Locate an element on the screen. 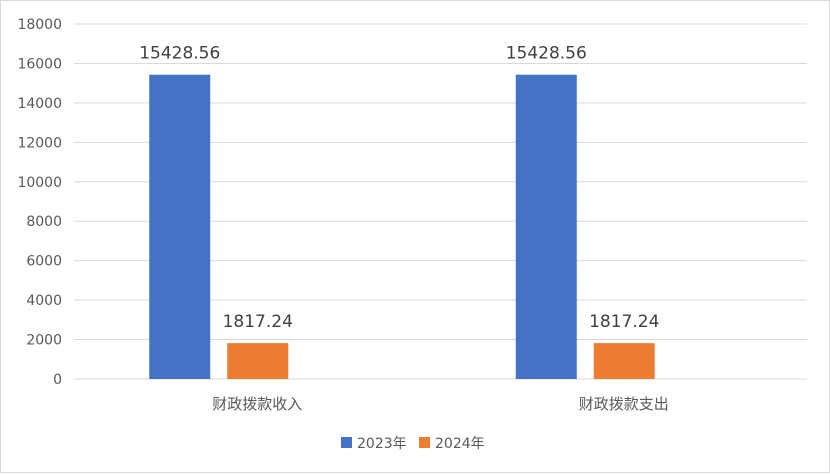 The height and width of the screenshot is (474, 830). y-tick-label: 2000 is located at coordinates (44, 341).